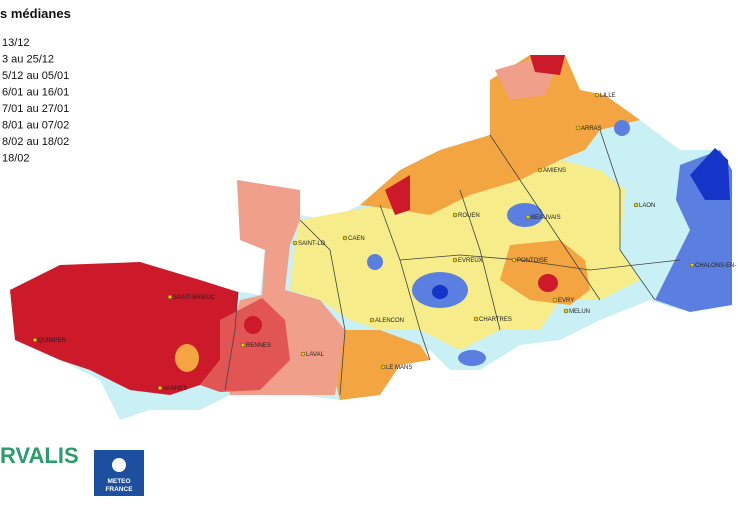 The image size is (738, 507). Describe the element at coordinates (554, 171) in the screenshot. I see `city-label: AMIENS` at that location.